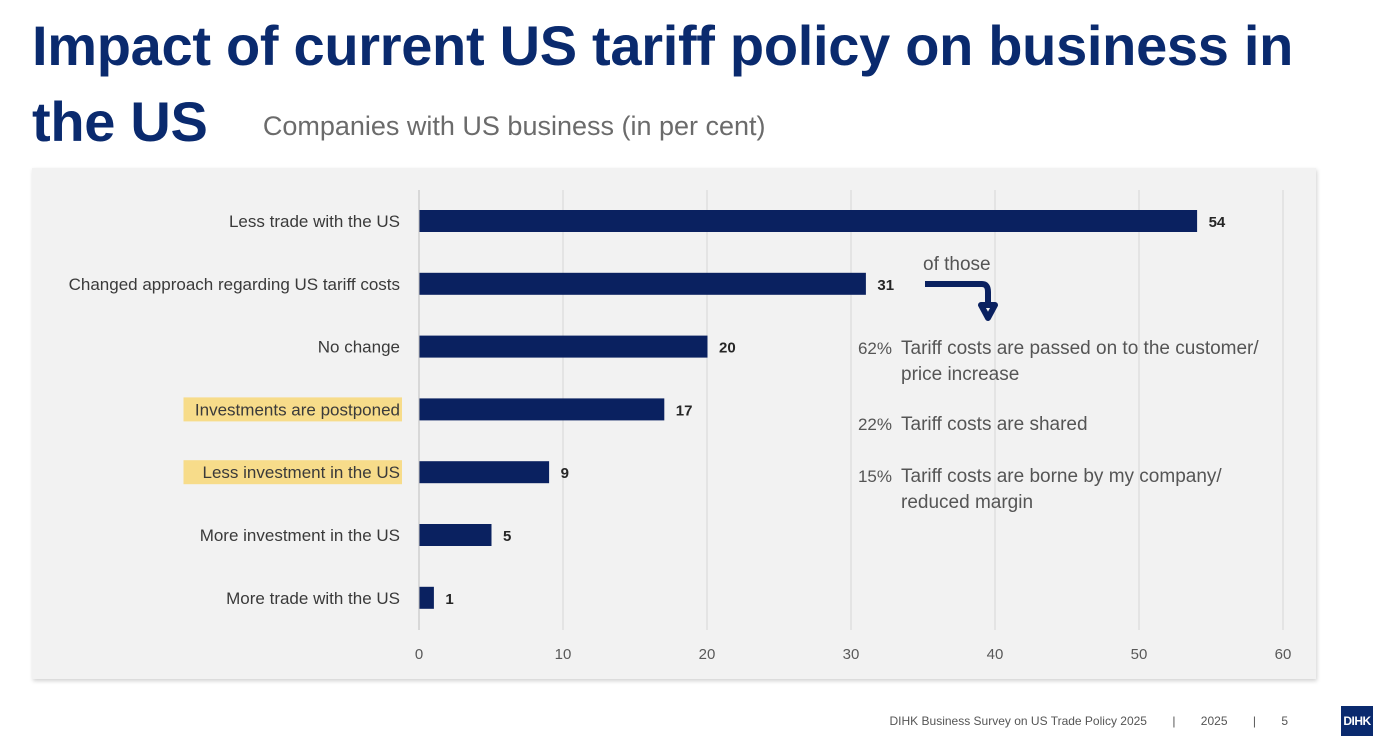 Image resolution: width=1380 pixels, height=741 pixels. I want to click on footer-year: 2025, so click(1214, 721).